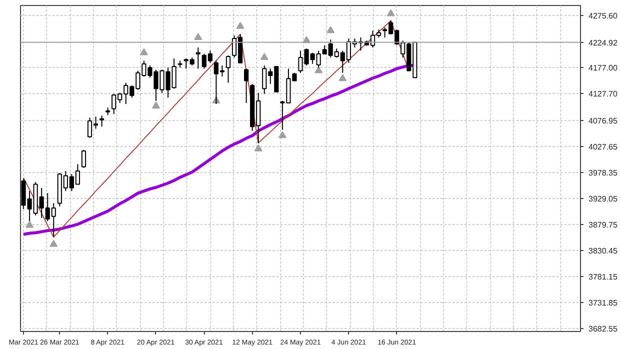 The width and height of the screenshot is (620, 349). Describe the element at coordinates (603, 329) in the screenshot. I see `y-tick-label: 3682.55` at that location.